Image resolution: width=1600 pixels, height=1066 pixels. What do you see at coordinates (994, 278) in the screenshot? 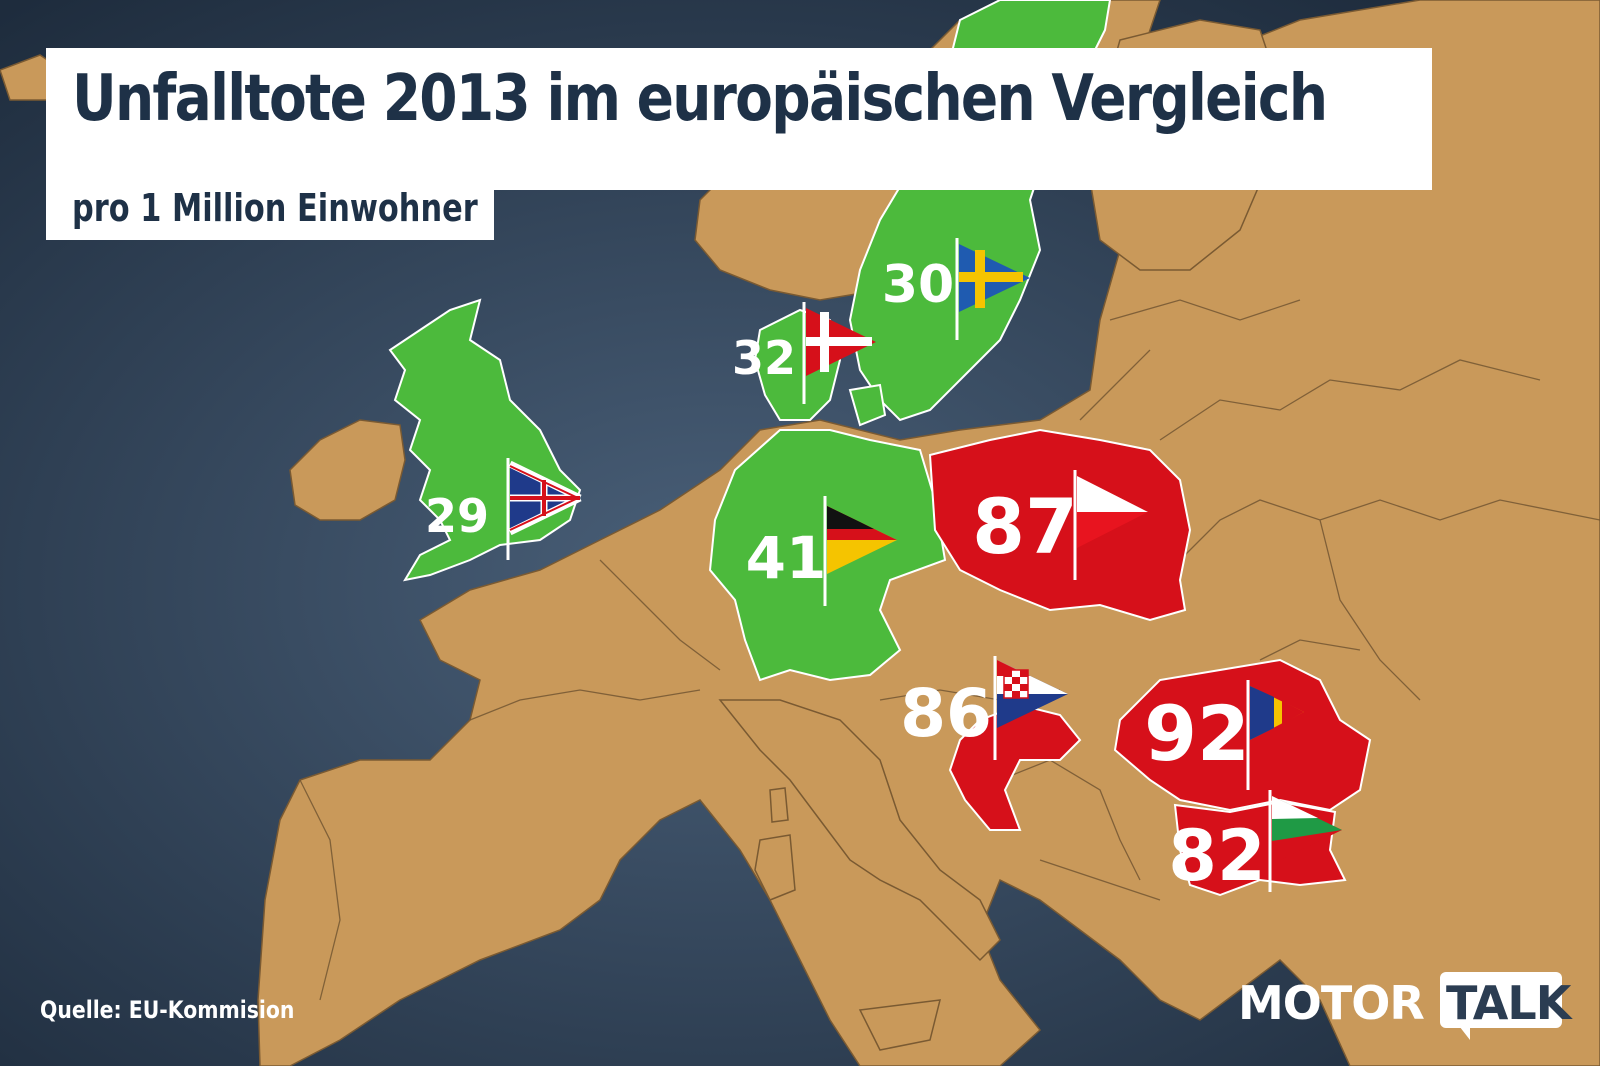
I see `sweden-flag` at bounding box center [994, 278].